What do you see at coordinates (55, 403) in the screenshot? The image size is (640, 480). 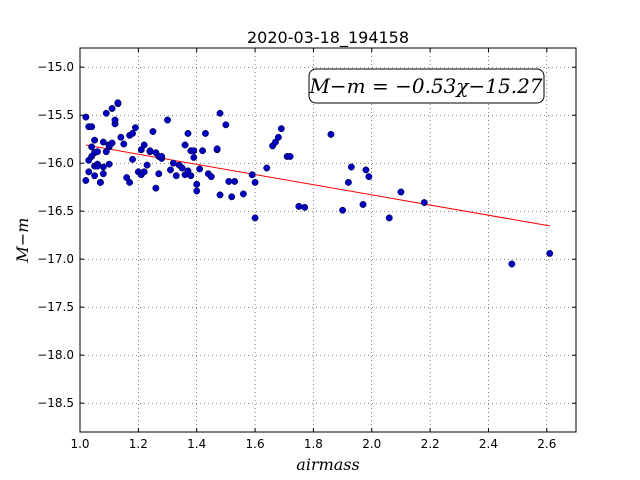 I see `y-tick-label: −18.5` at bounding box center [55, 403].